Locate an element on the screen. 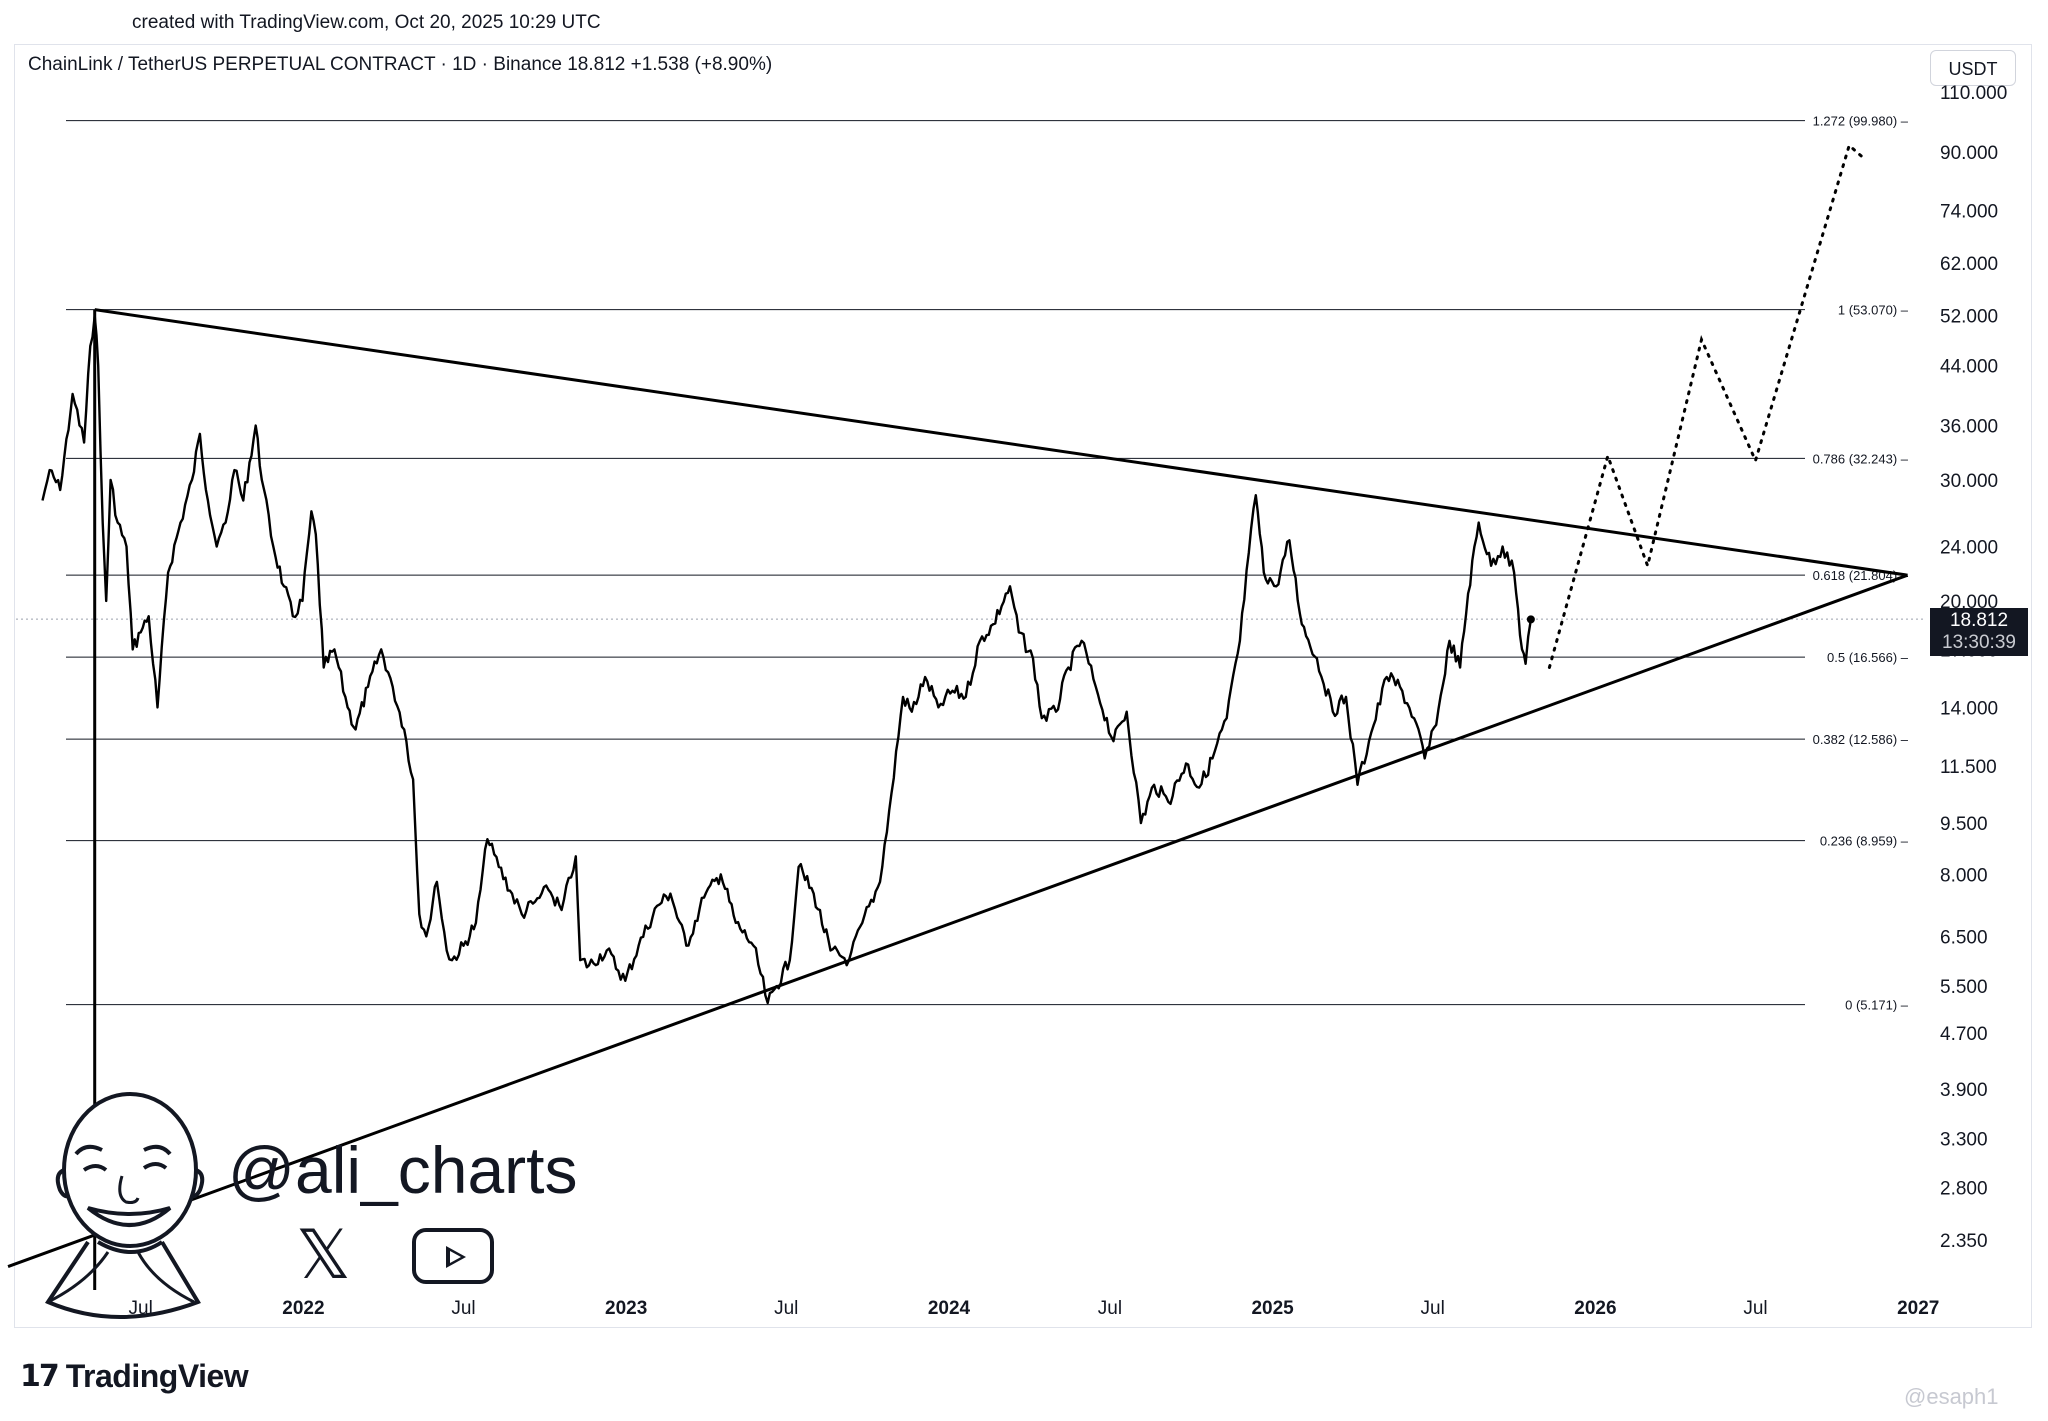  current-price-tag: 18.812 13:30:39 is located at coordinates (1979, 632).